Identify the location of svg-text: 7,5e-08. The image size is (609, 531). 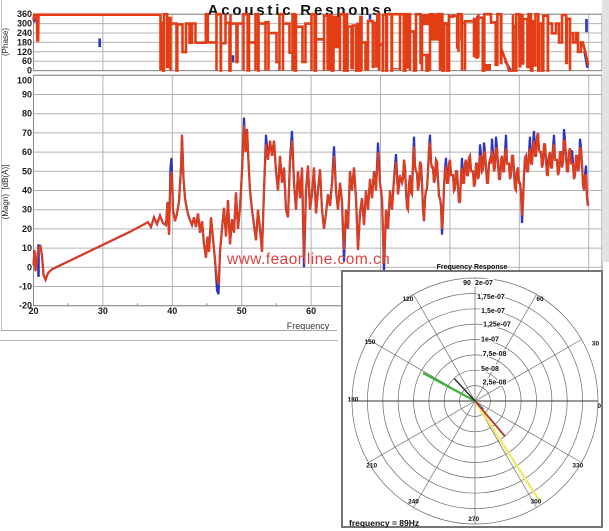
(495, 354).